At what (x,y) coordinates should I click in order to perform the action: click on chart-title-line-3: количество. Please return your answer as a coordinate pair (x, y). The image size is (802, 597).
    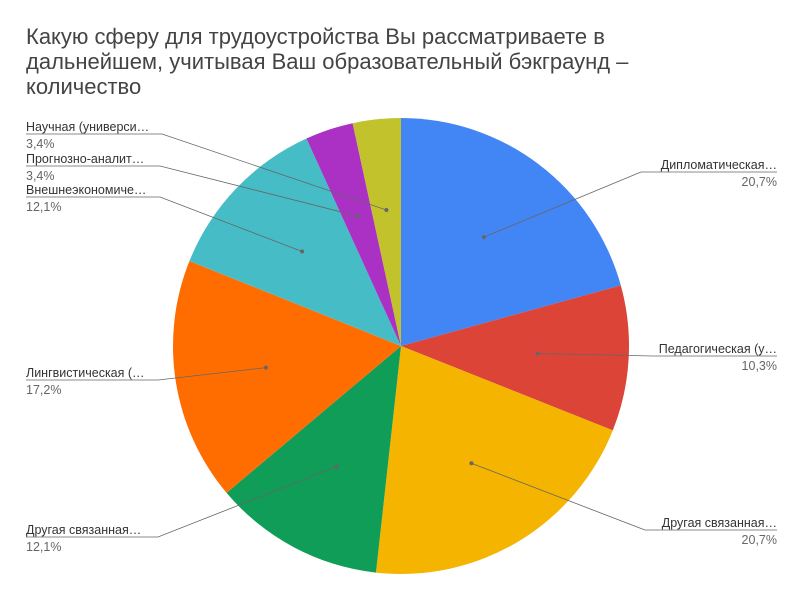
    Looking at the image, I should click on (84, 86).